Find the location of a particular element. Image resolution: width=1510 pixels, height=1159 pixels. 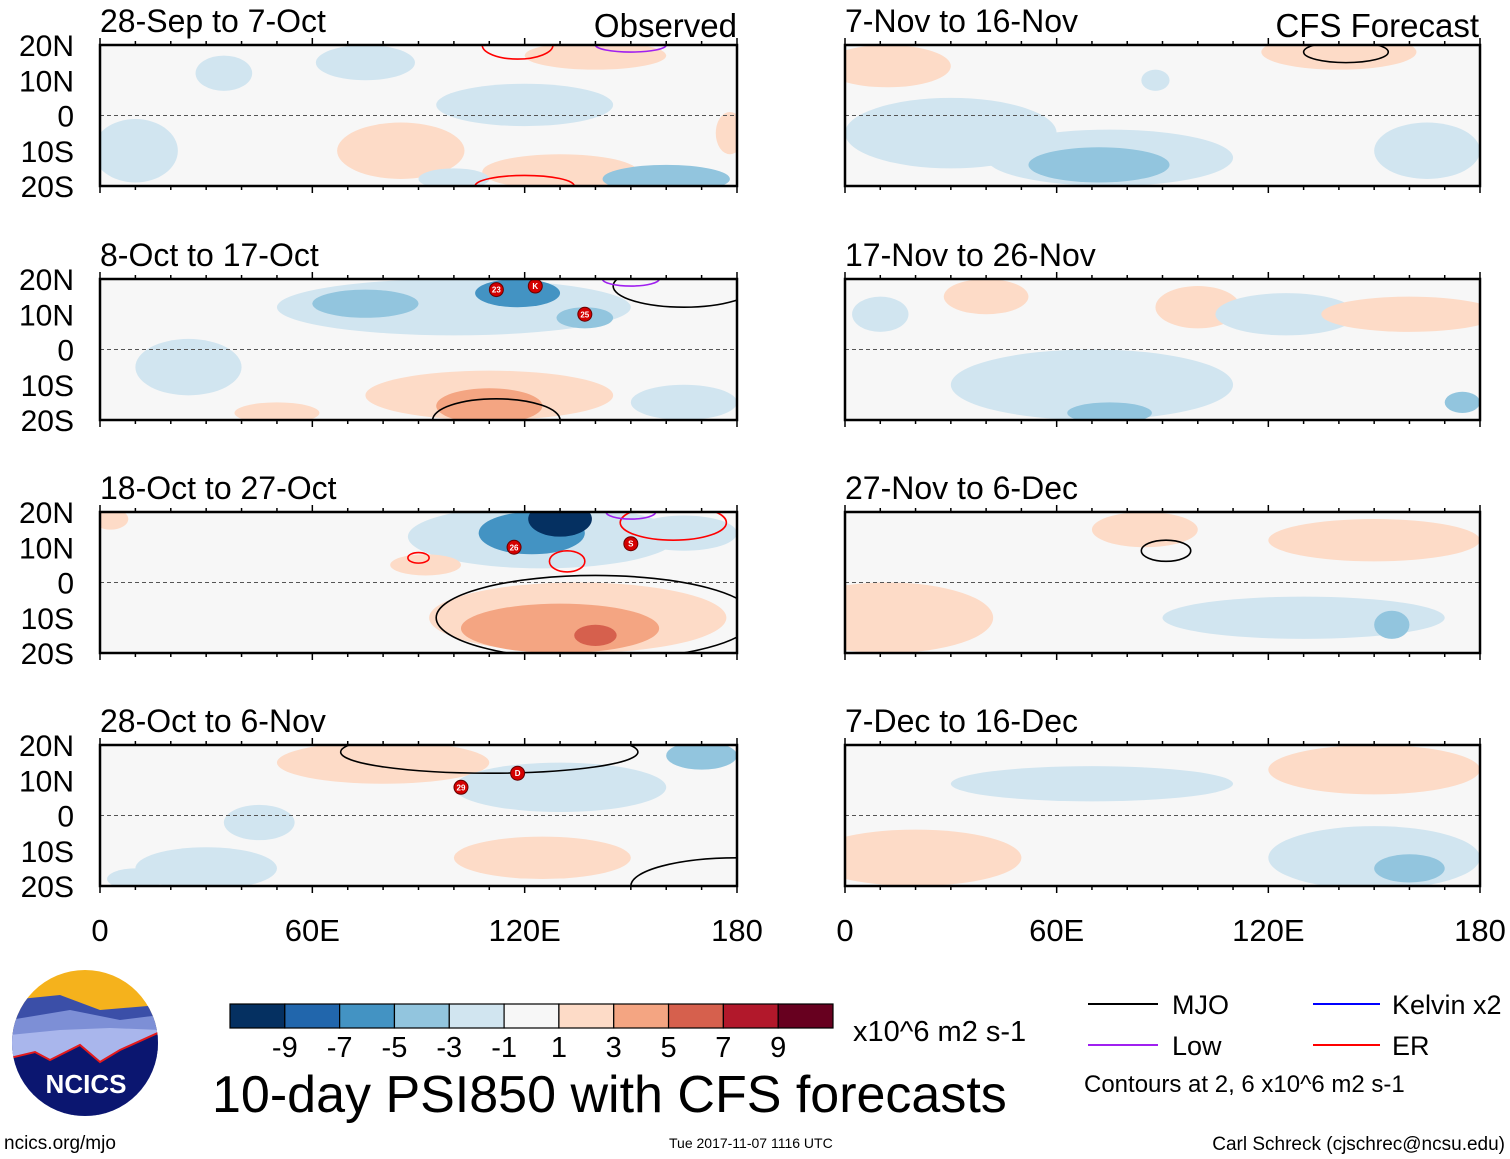

storm-marker: 26 is located at coordinates (514, 547).